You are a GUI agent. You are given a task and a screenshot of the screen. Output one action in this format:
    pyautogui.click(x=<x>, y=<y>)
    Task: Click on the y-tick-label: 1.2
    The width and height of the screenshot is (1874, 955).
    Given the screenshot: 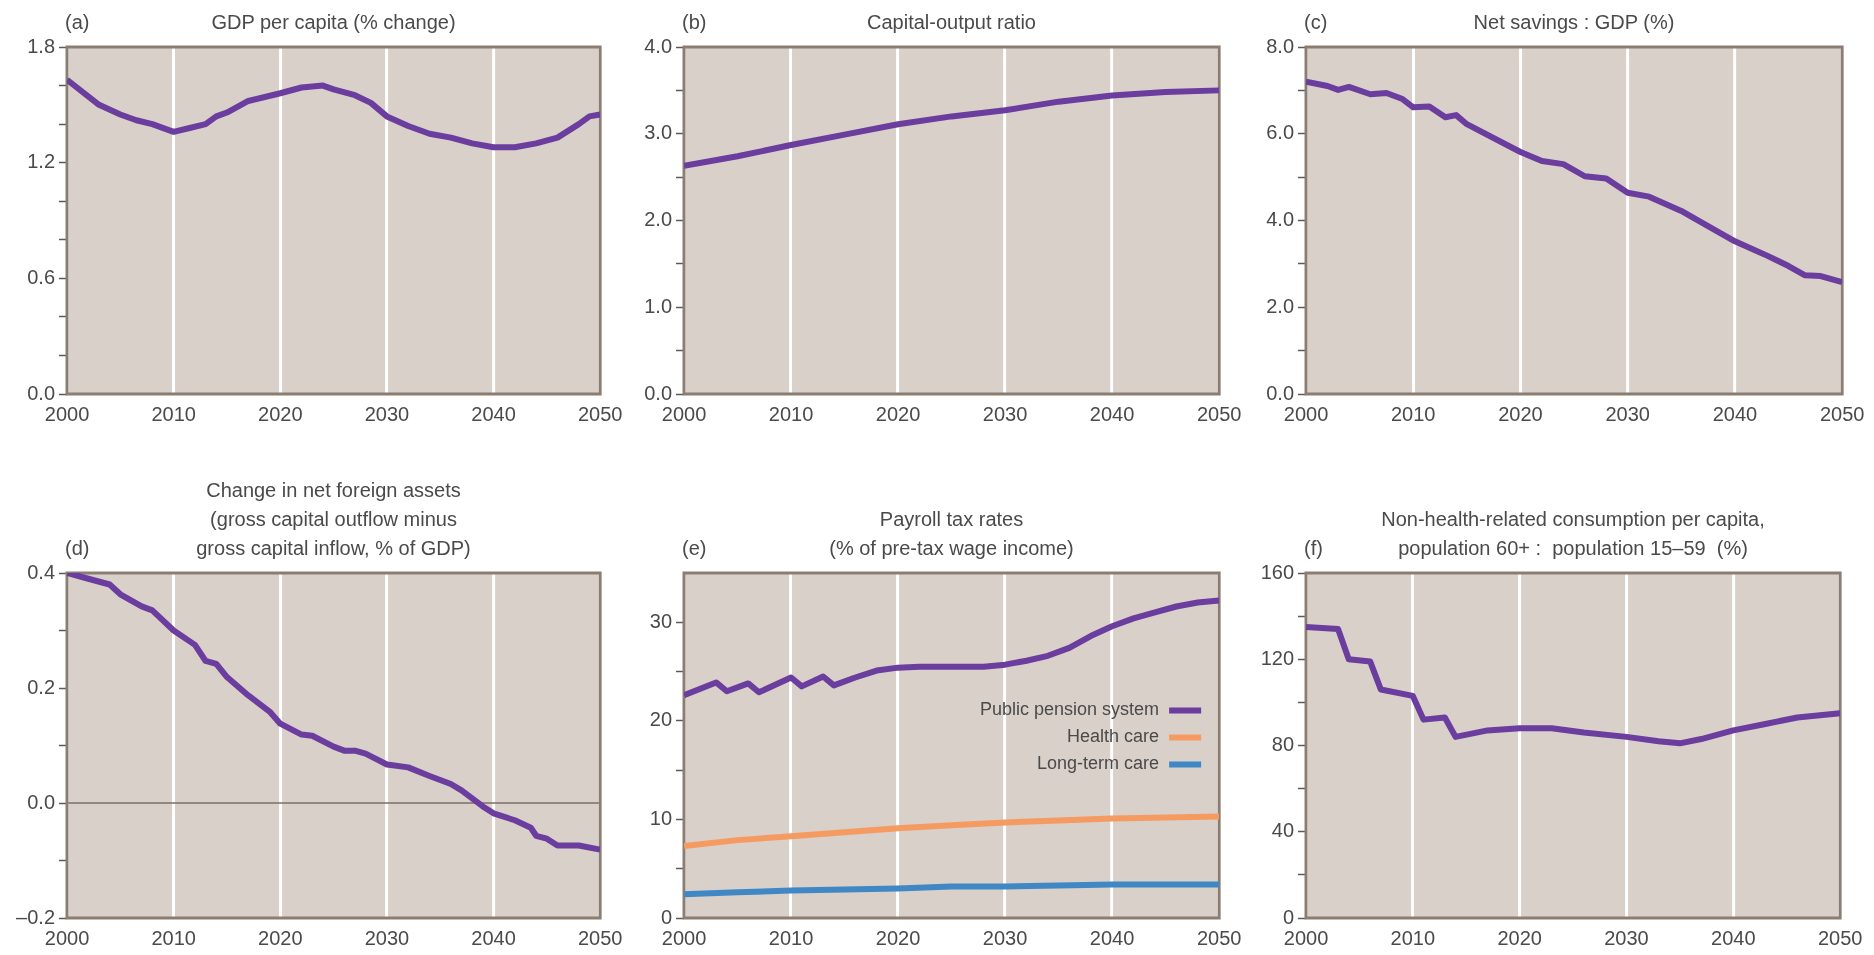 What is the action you would take?
    pyautogui.click(x=41, y=161)
    